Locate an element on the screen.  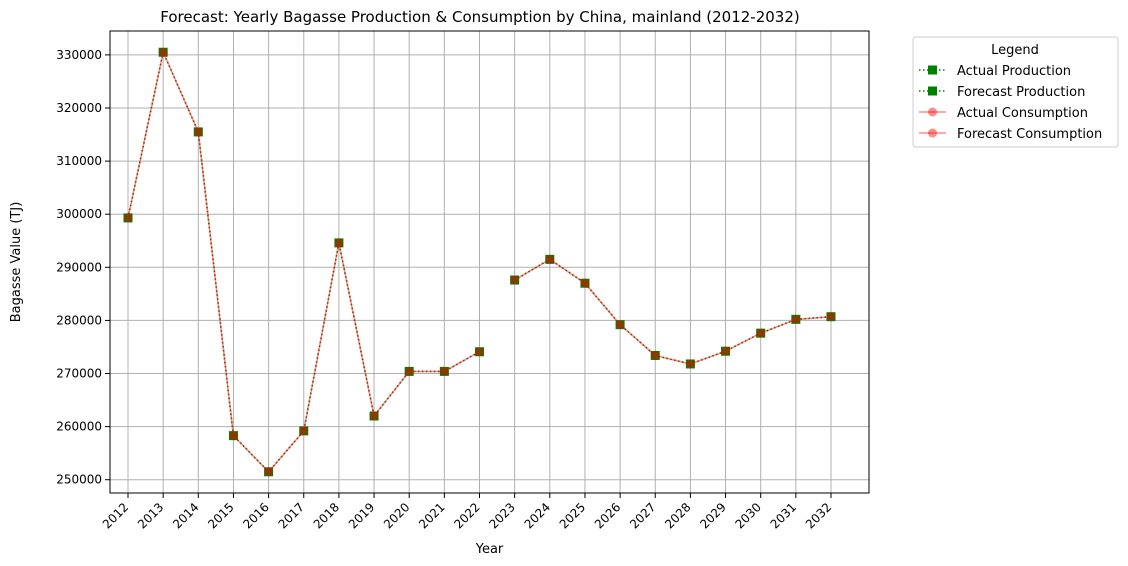
y-tick-label: 290000 is located at coordinates (79, 267).